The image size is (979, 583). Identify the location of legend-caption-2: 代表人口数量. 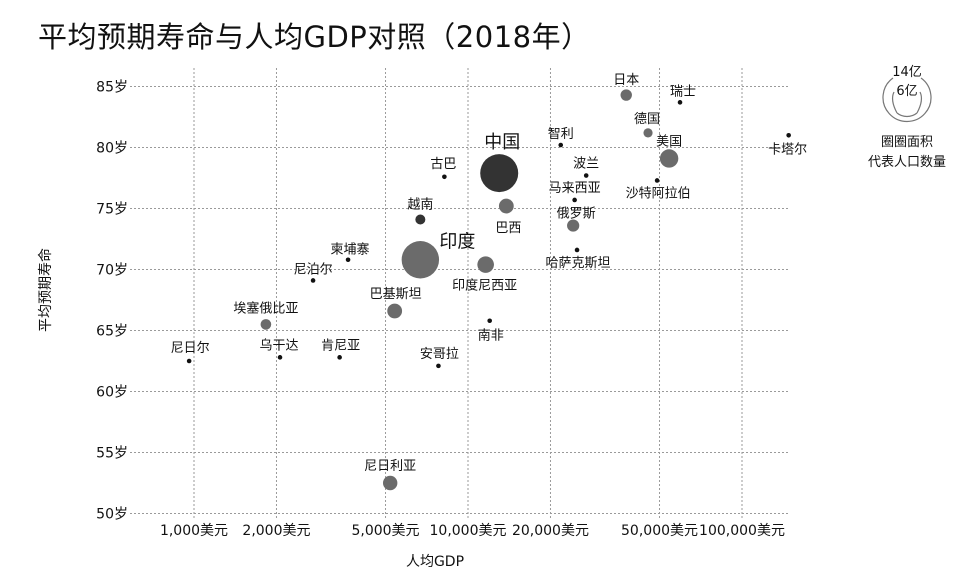
(907, 162).